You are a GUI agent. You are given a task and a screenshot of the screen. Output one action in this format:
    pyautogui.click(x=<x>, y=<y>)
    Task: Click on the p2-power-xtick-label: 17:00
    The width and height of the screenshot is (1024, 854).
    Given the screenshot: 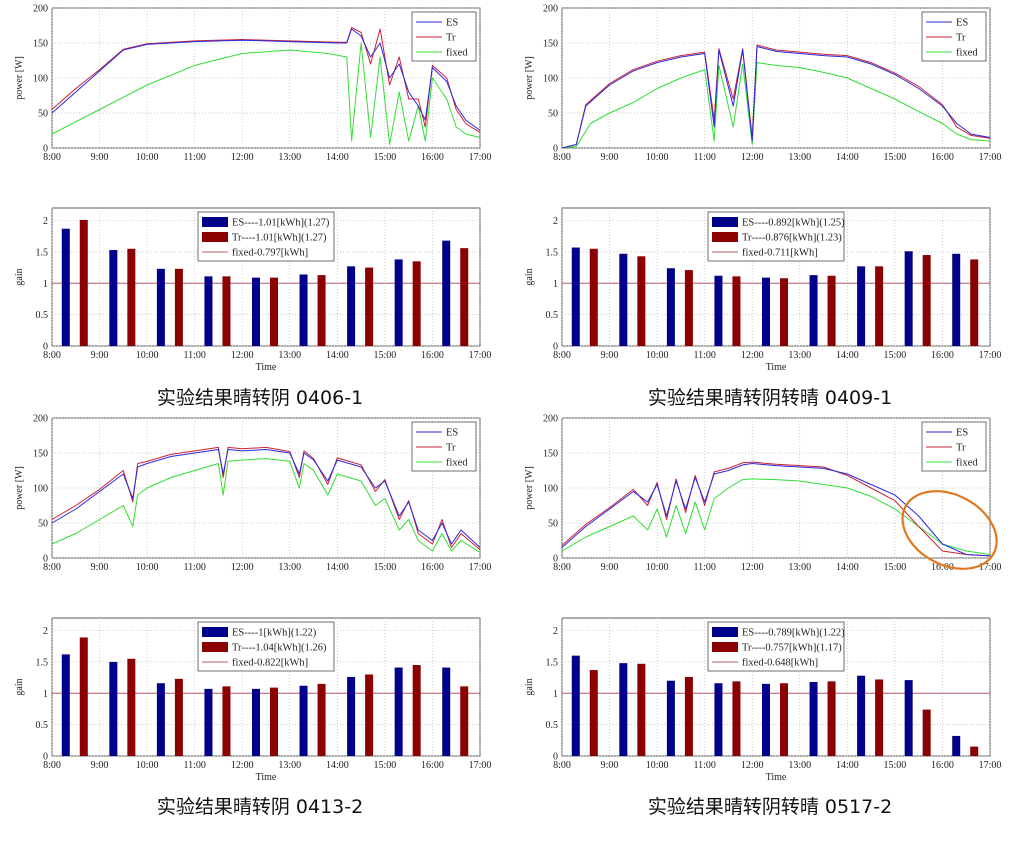 What is the action you would take?
    pyautogui.click(x=990, y=157)
    